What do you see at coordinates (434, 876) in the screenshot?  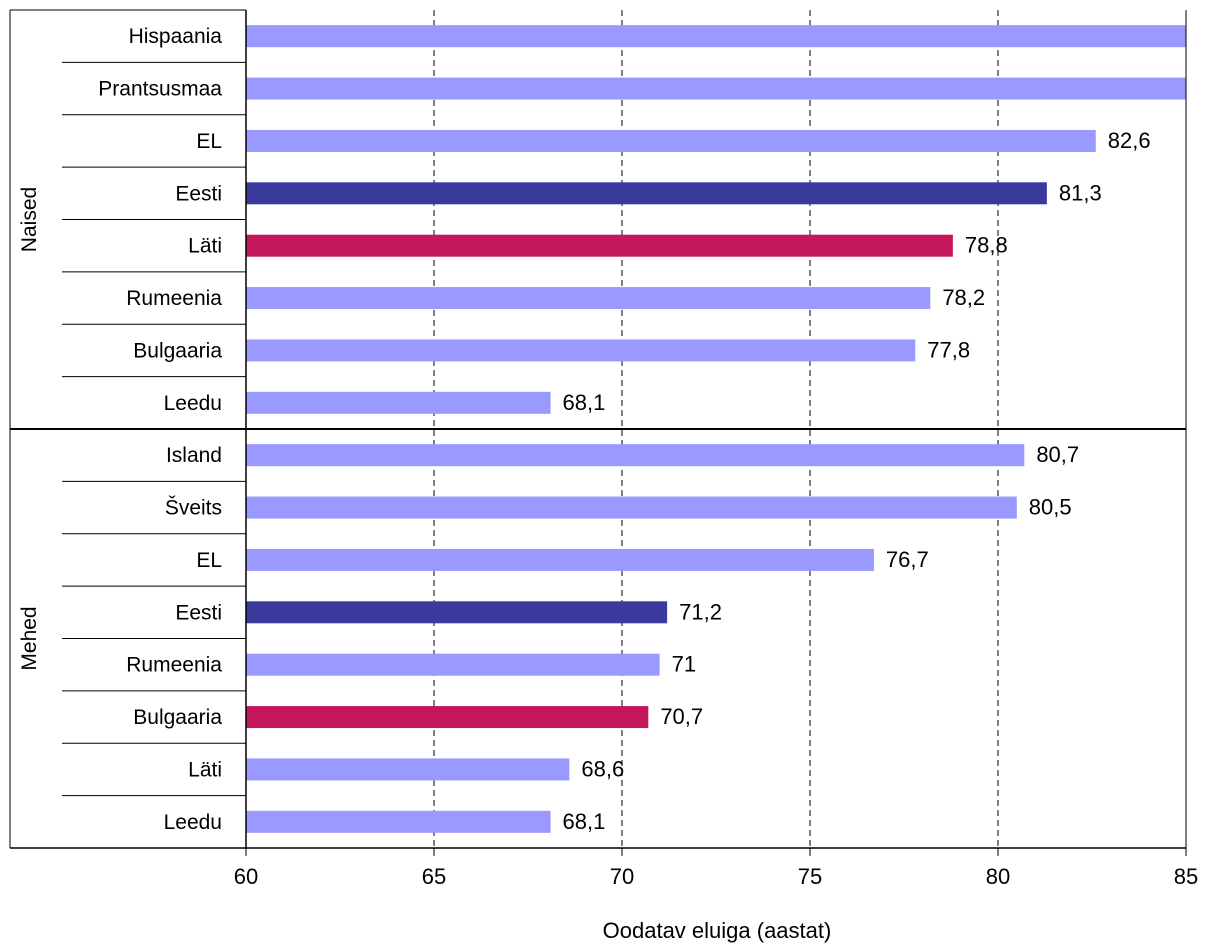 I see `x-tick-label: 65` at bounding box center [434, 876].